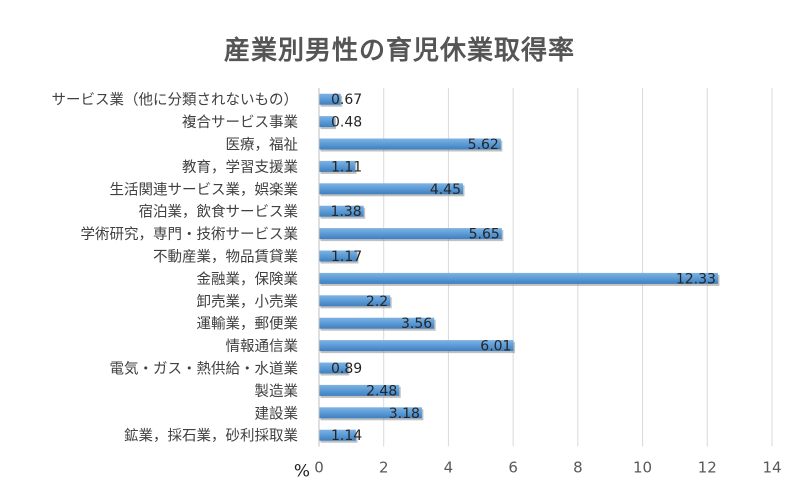 This screenshot has height=489, width=799. I want to click on data-label: 1.14, so click(346, 436).